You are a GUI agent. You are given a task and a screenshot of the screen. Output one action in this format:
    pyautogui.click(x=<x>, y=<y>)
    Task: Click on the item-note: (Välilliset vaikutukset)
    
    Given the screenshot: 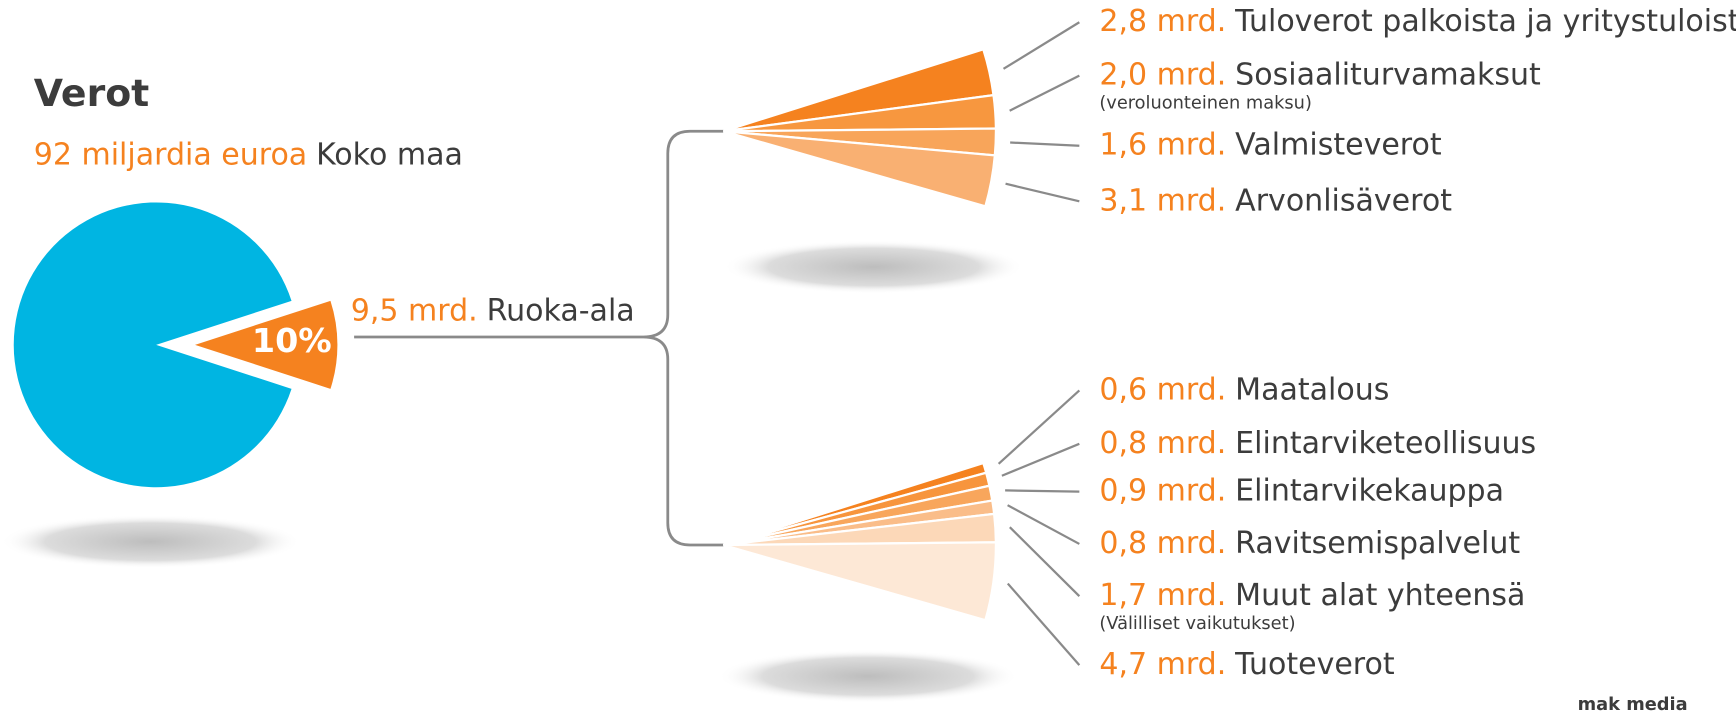 What is the action you would take?
    pyautogui.click(x=1197, y=623)
    